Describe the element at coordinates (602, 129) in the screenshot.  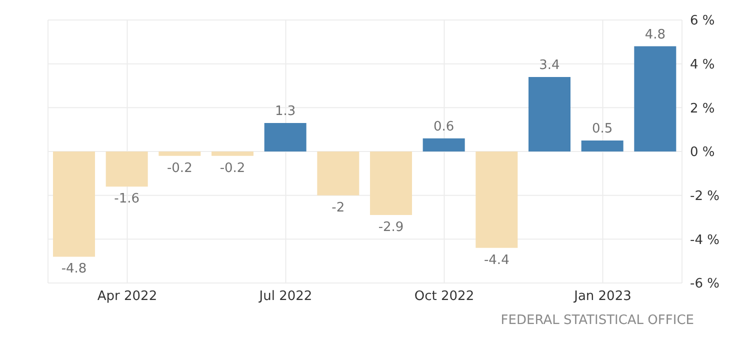
I see `data-label: 0.5` at that location.